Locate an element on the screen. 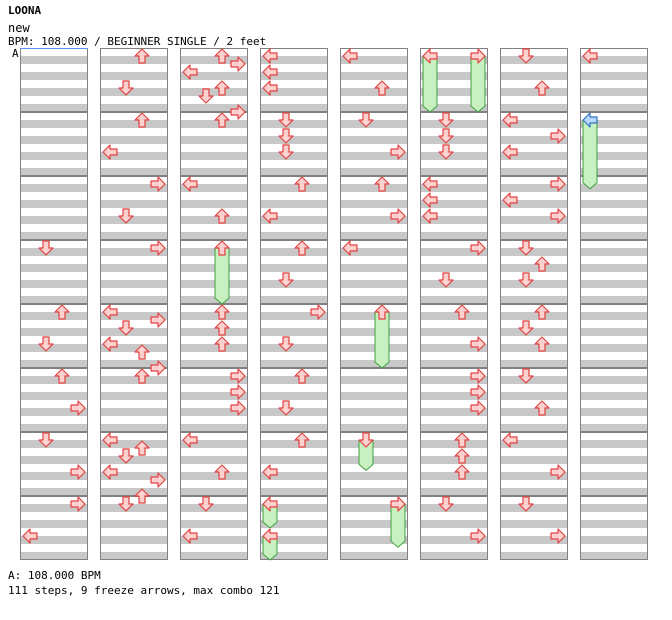 The image size is (672, 620). song-subtitle: new is located at coordinates (19, 28).